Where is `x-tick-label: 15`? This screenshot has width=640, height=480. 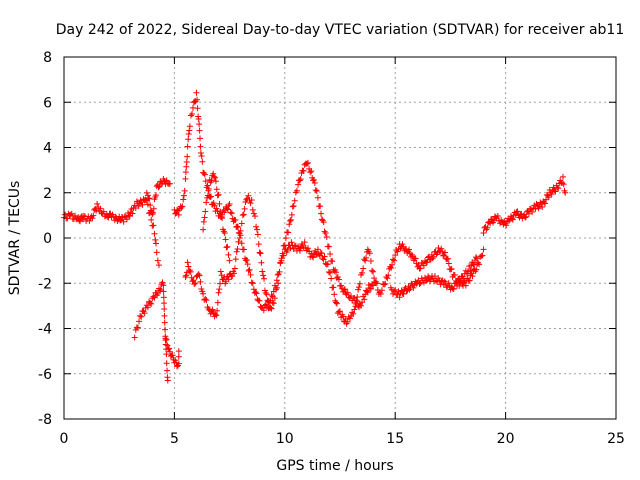
x-tick-label: 15 is located at coordinates (395, 439).